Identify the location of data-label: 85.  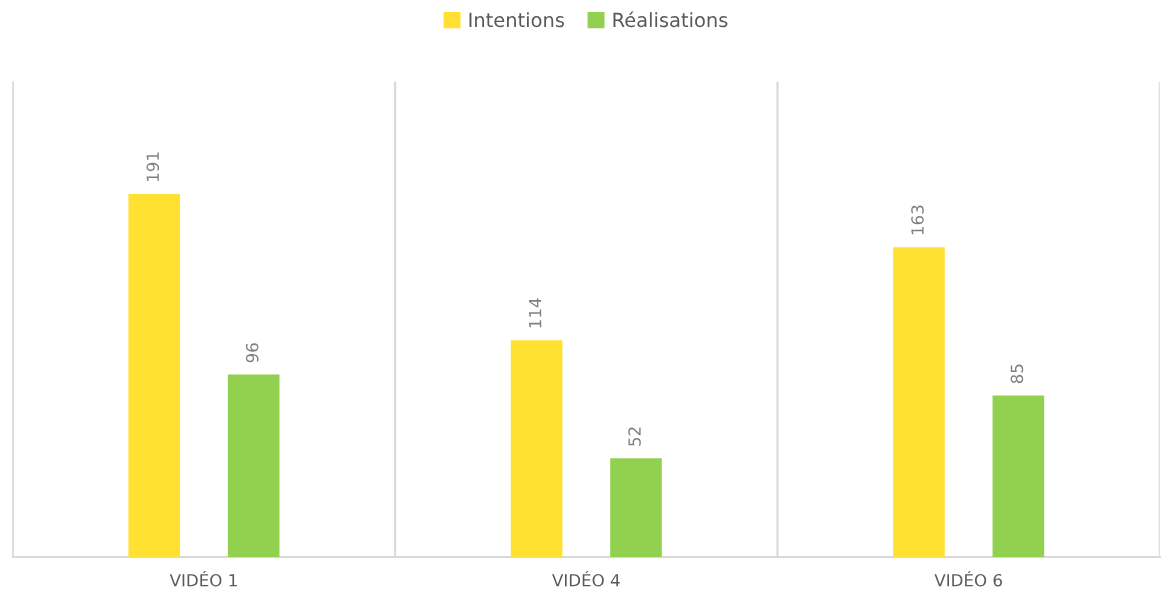
(1017, 374).